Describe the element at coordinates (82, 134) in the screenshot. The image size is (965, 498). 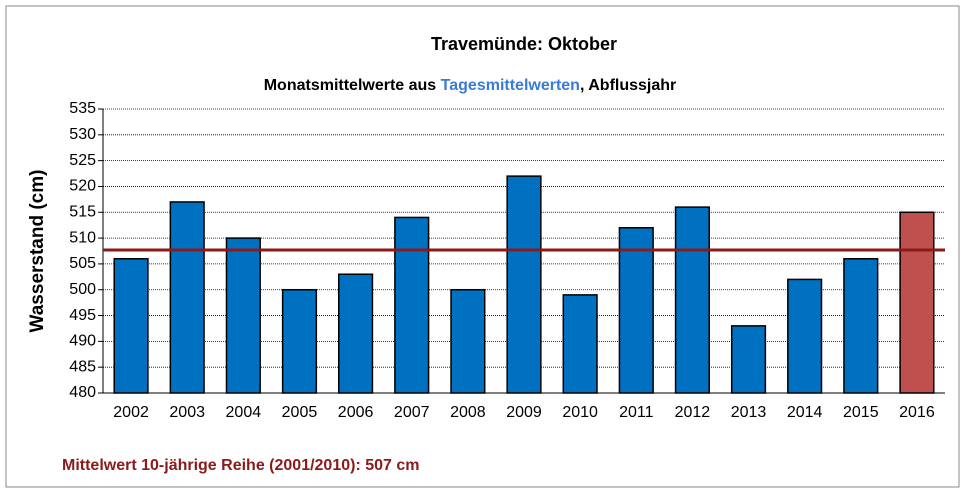
I see `y-tick-label: 530` at that location.